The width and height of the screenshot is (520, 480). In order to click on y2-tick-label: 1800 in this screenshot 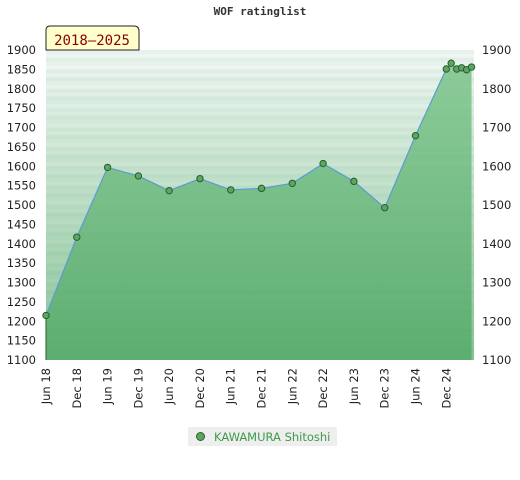, I will do `click(496, 89)`.